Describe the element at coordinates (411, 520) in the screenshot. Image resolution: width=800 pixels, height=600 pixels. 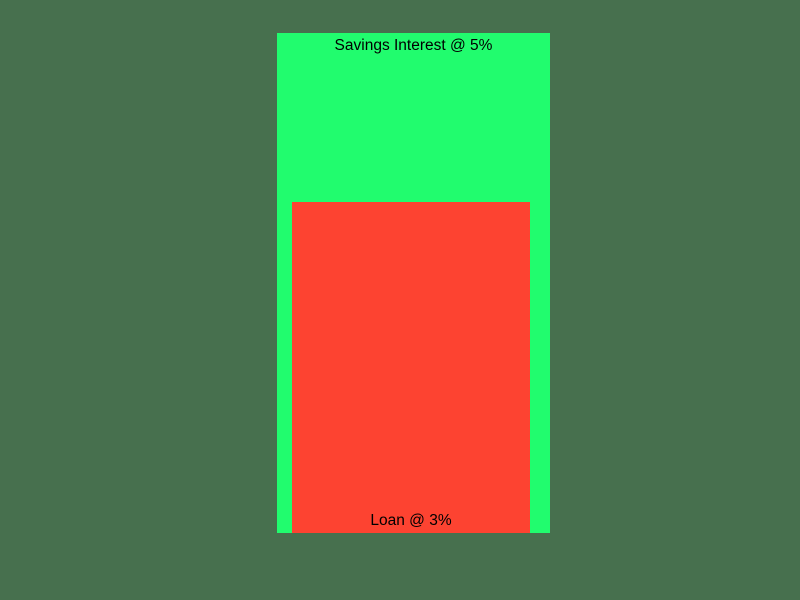
I see `loan-label: Loan @ 3%` at that location.